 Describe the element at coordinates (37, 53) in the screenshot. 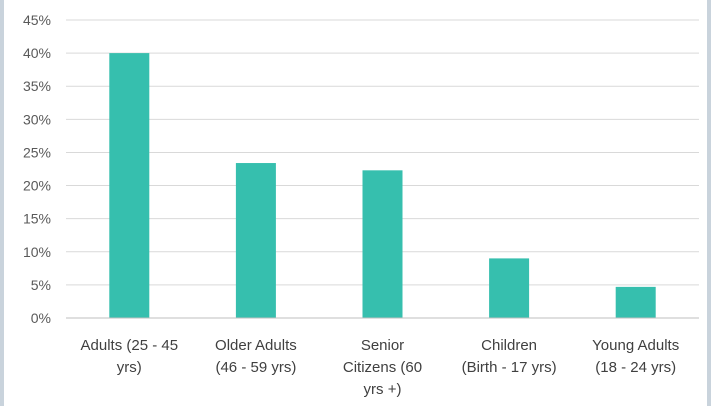

I see `y-tick-label: 40%` at that location.